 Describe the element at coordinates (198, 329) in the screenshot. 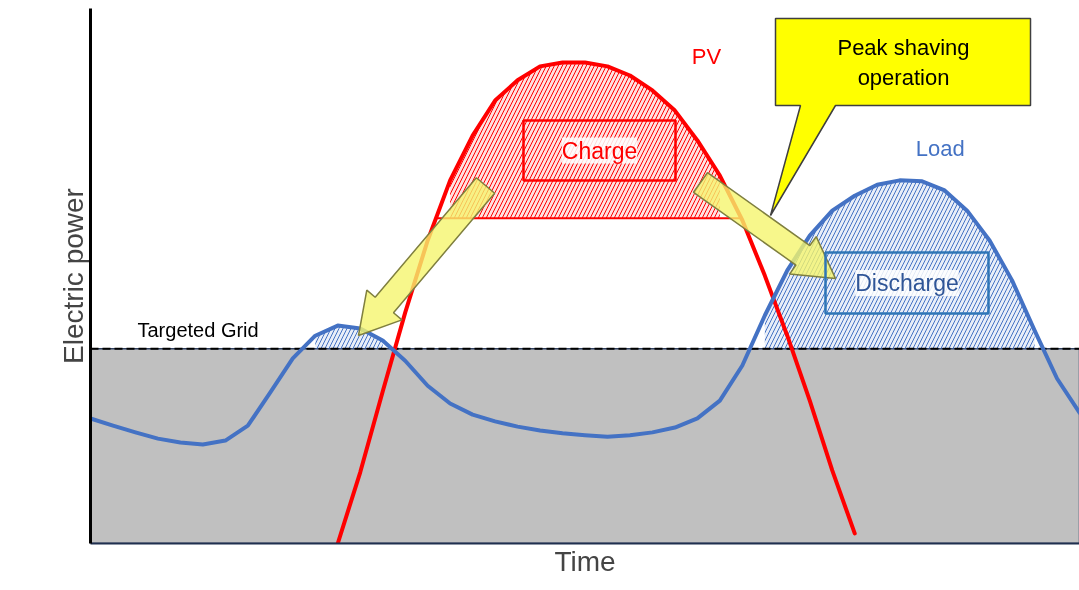

I see `ref-line-label: Targeted Grid` at that location.